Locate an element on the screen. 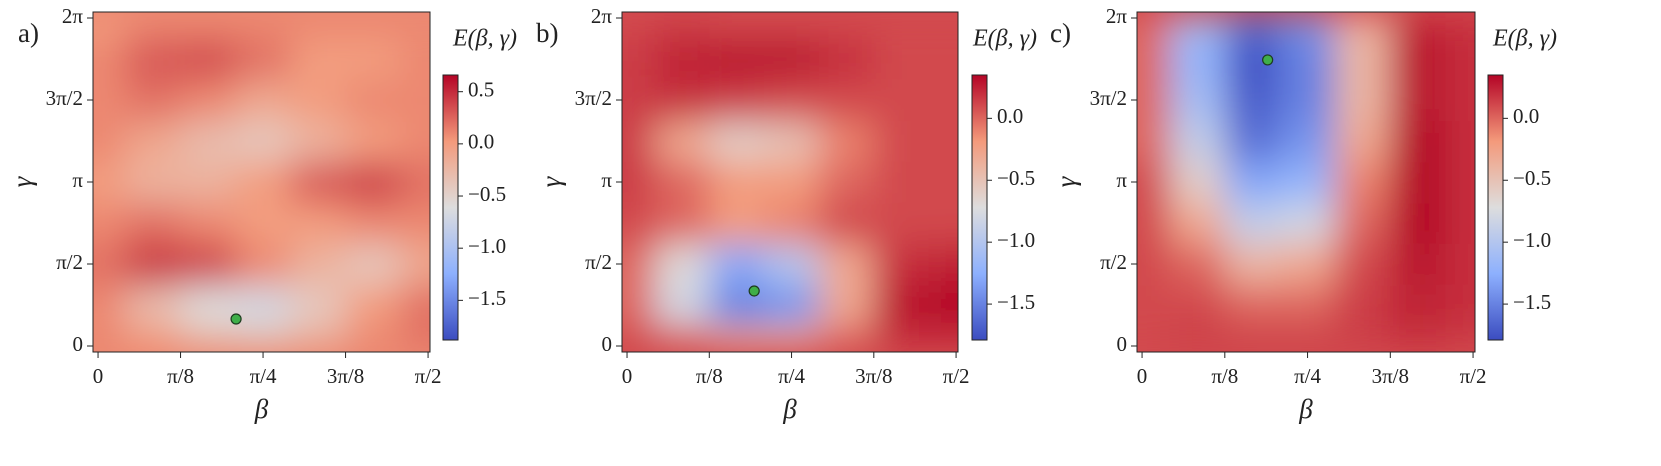  y-tick-label: π/2 is located at coordinates (69, 262).